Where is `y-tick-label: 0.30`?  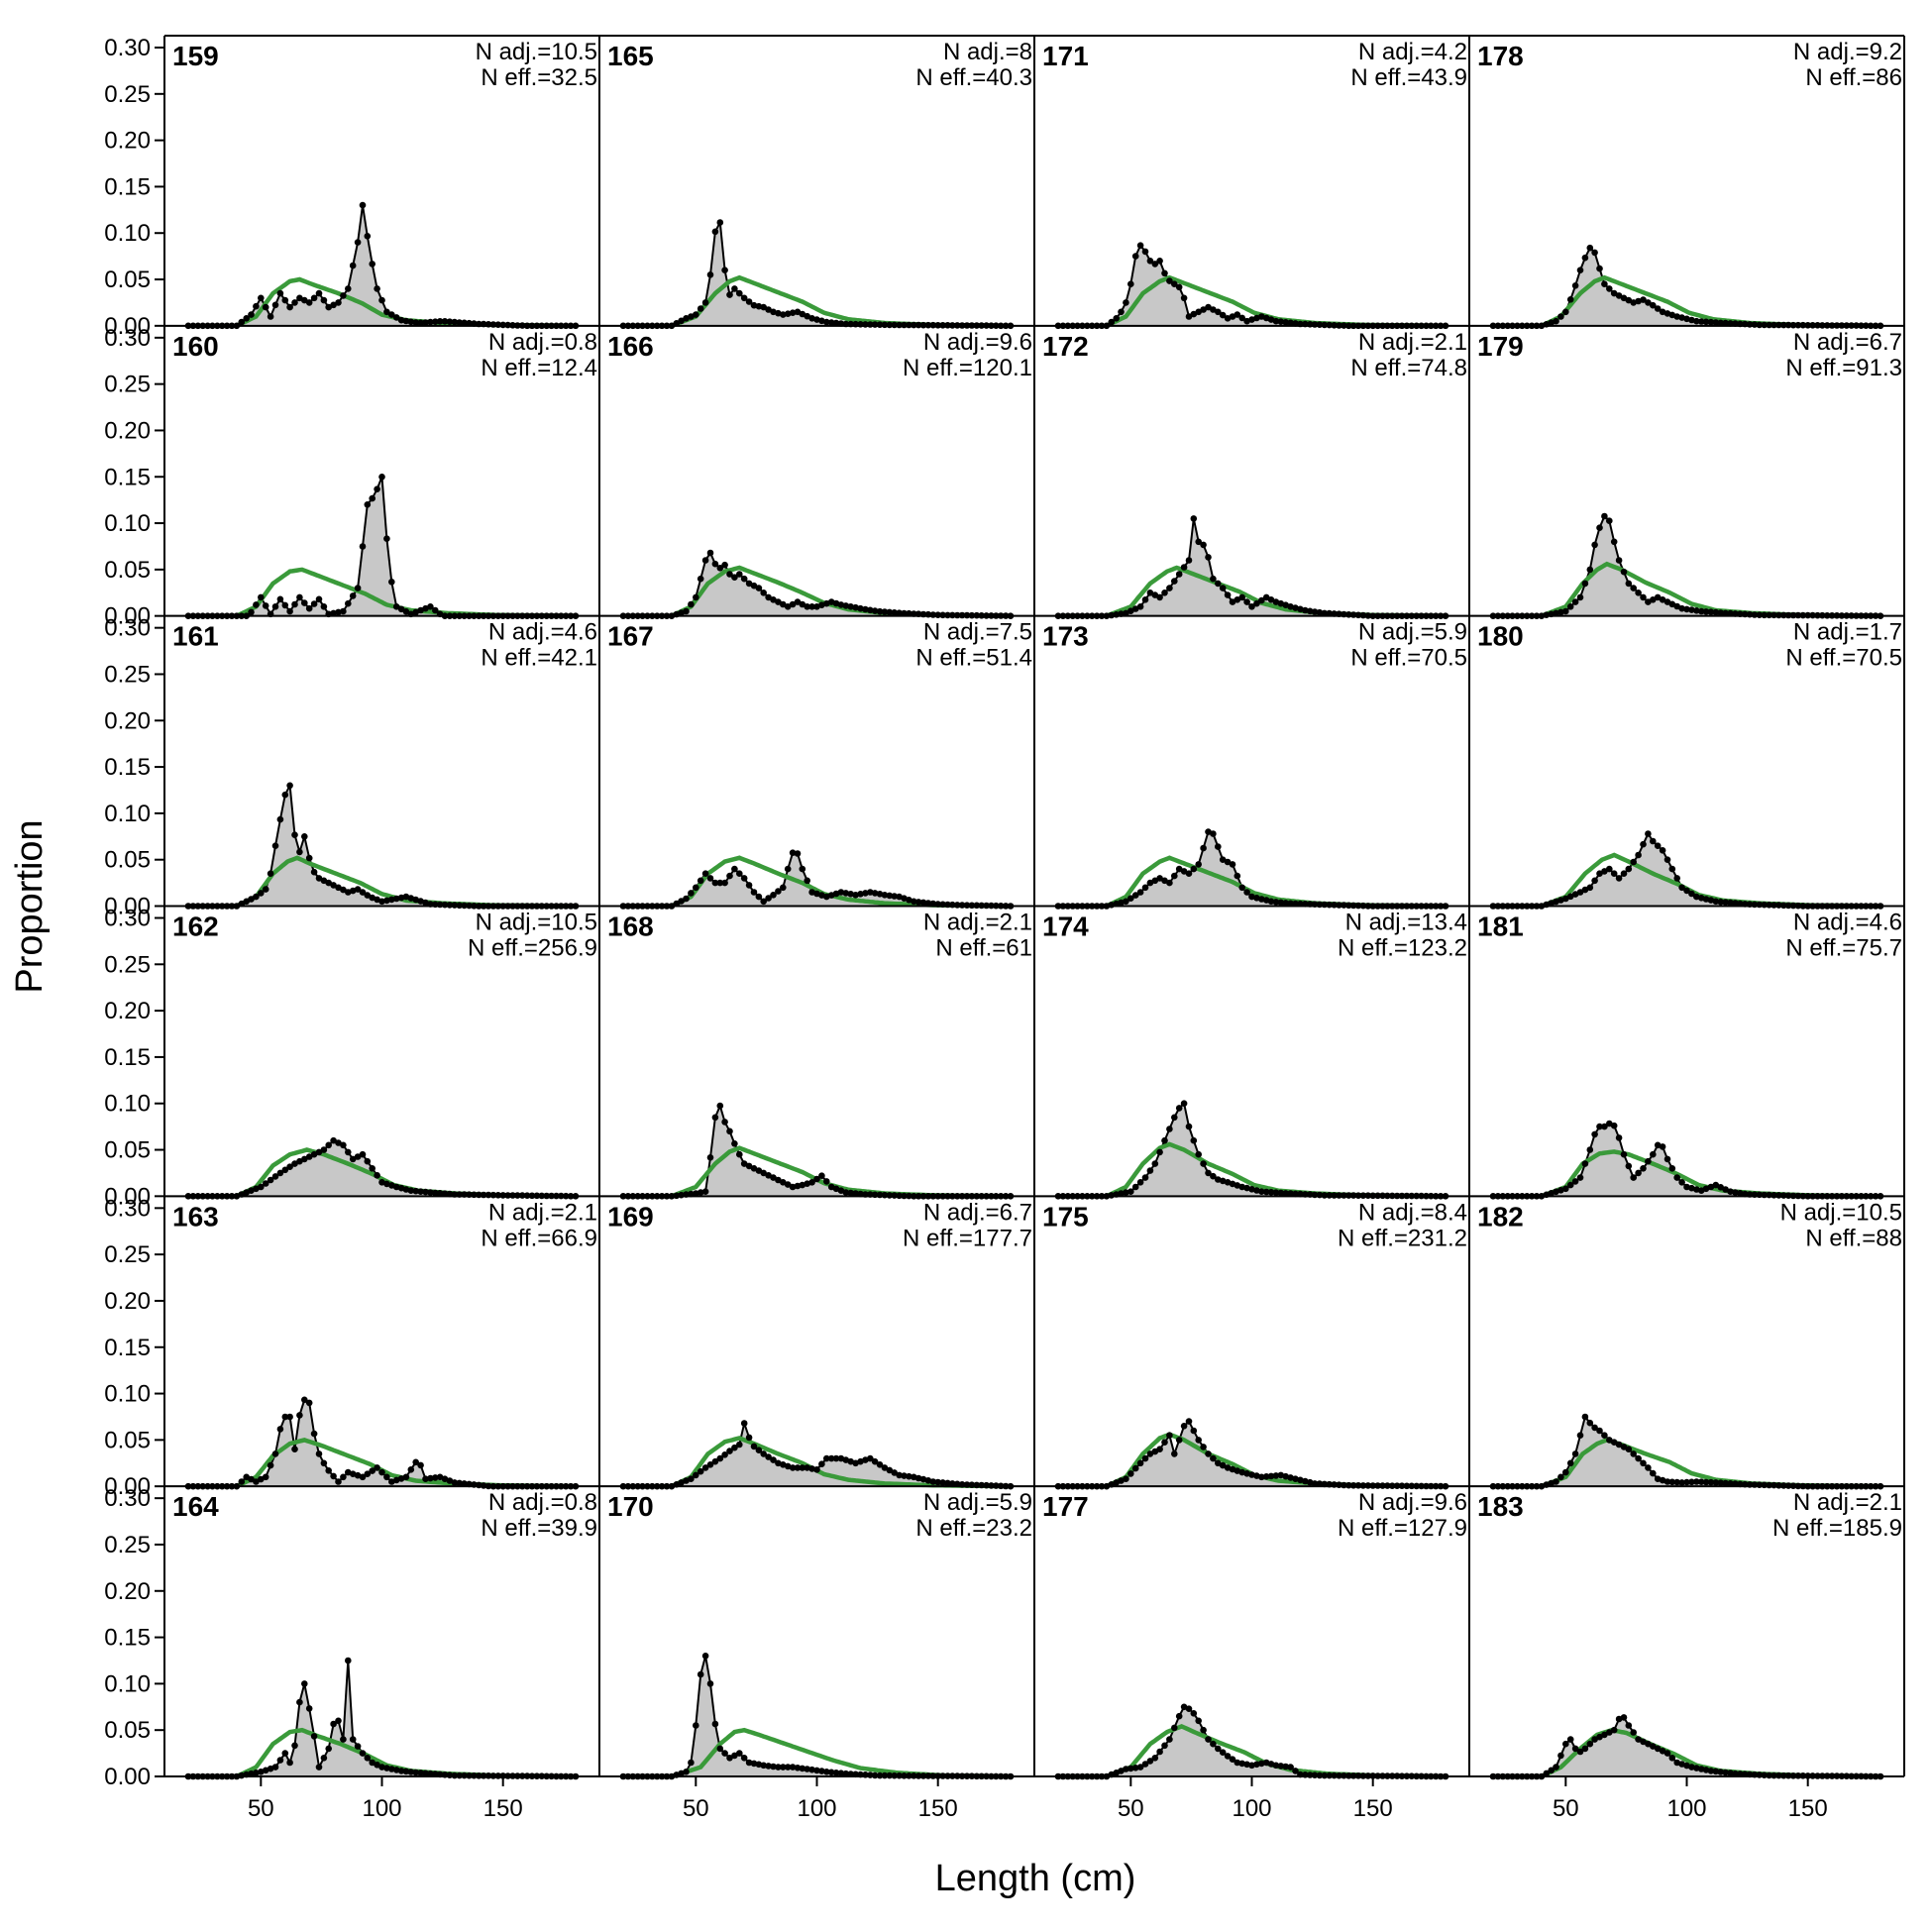
y-tick-label: 0.30 is located at coordinates (128, 338).